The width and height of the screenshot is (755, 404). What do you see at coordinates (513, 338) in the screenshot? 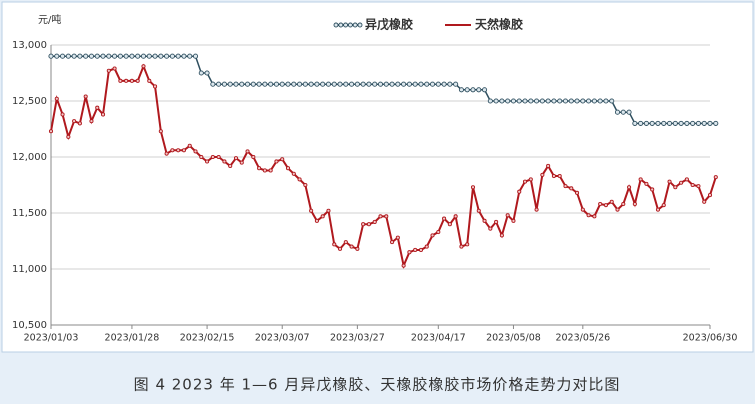
I see `x-tick-label: 2023/05/08` at bounding box center [513, 338].